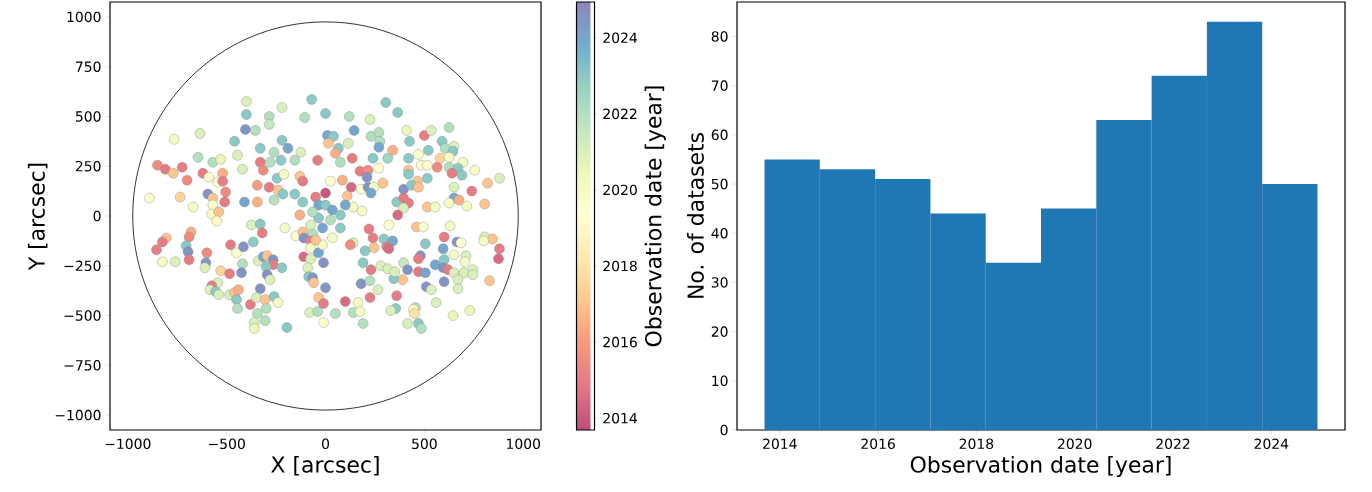 The image size is (1372, 492). I want to click on y-tick-label: −750, so click(82, 365).